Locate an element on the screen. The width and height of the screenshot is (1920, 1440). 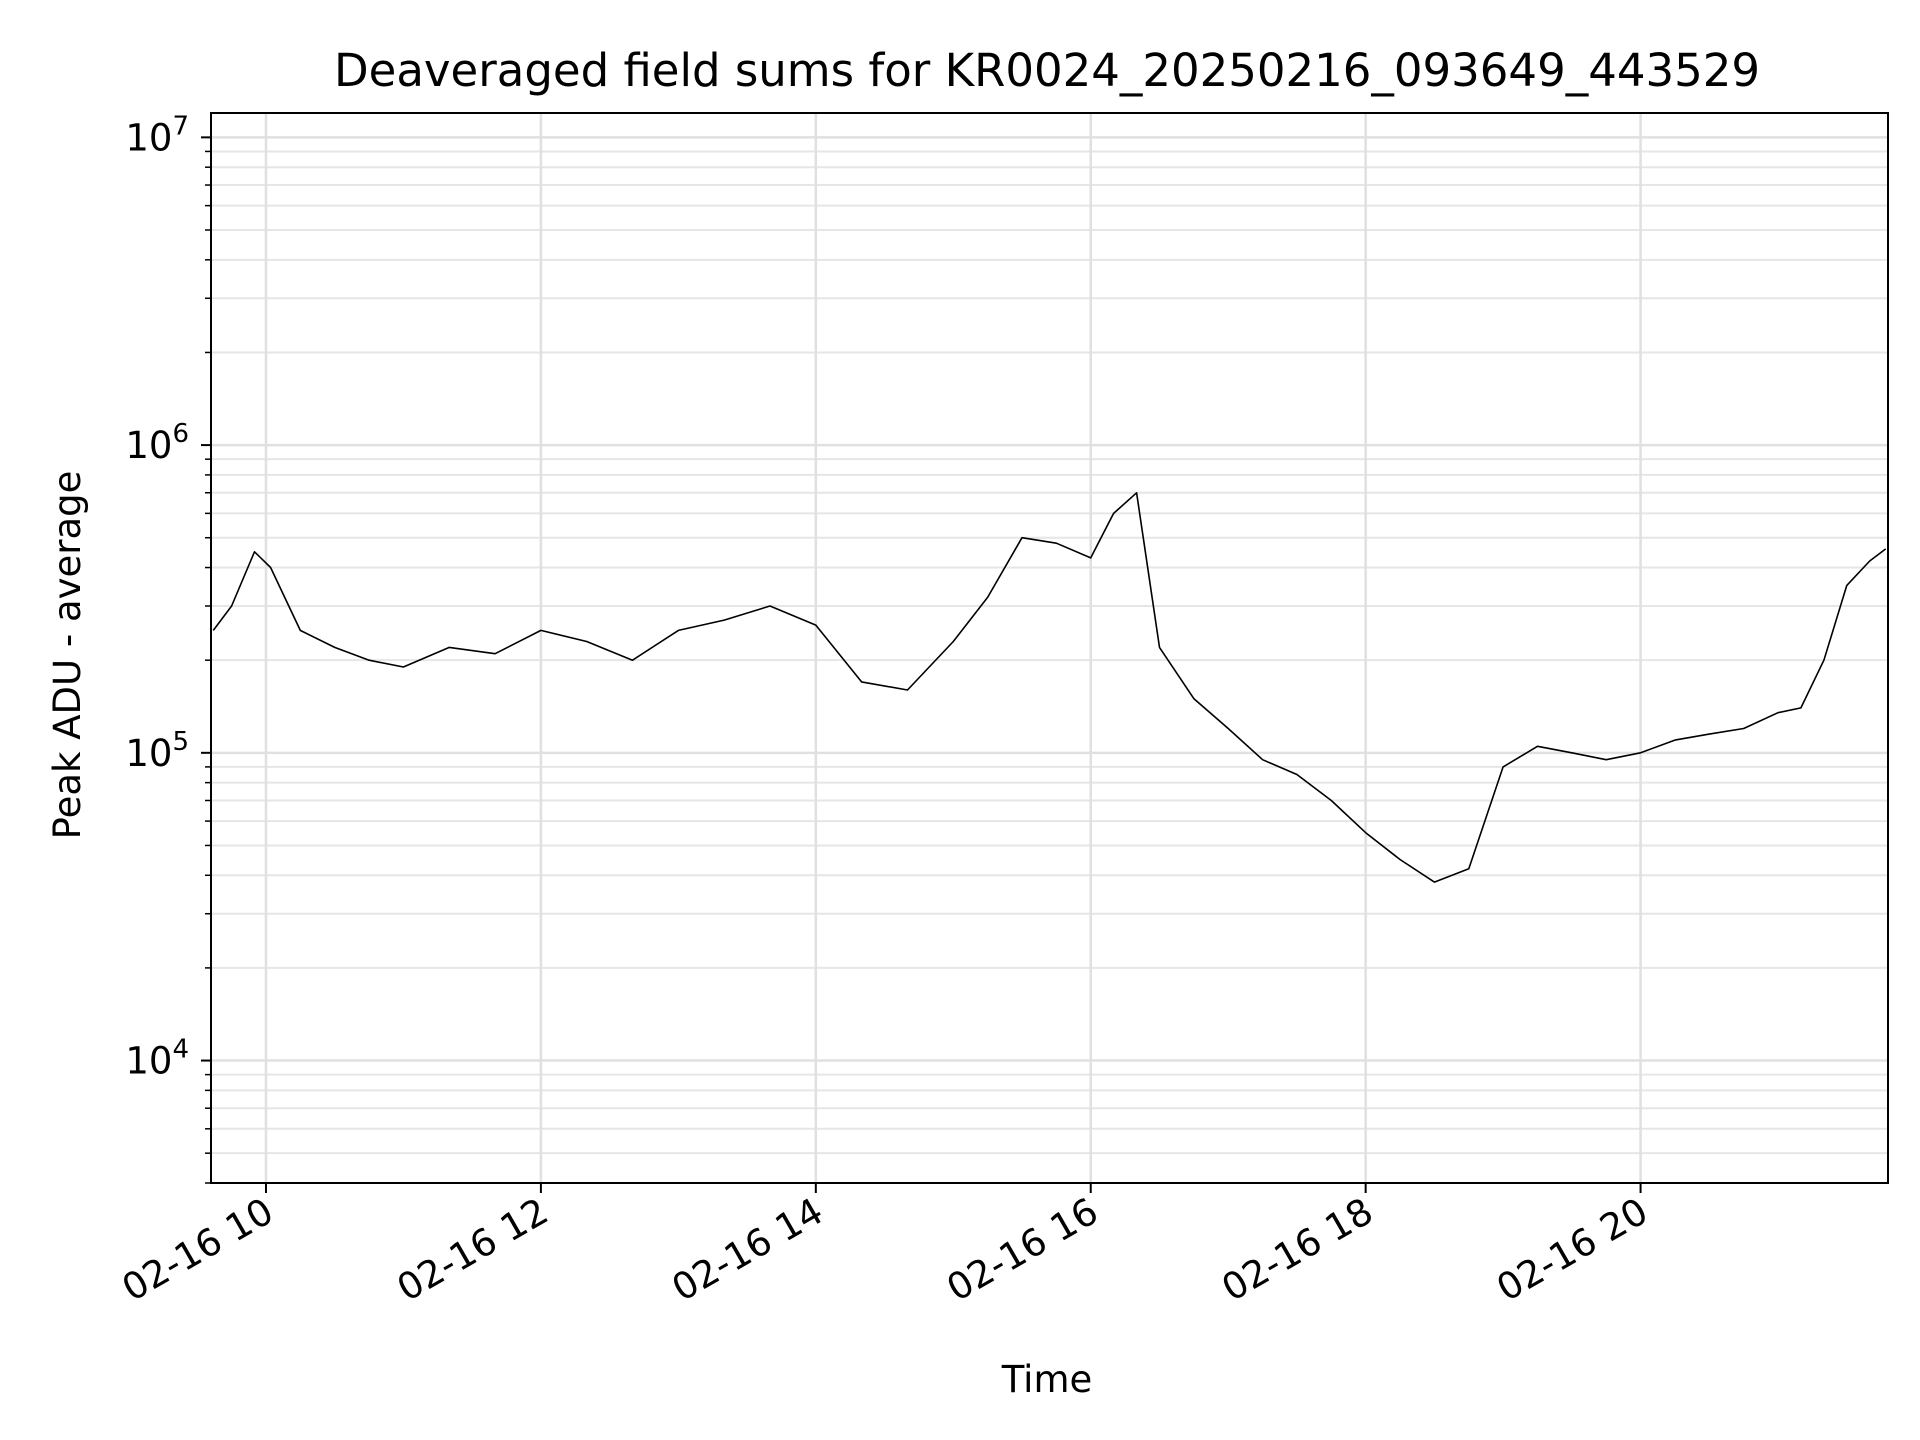
y-axis: 104 105 106 107 is located at coordinates (168, 647).